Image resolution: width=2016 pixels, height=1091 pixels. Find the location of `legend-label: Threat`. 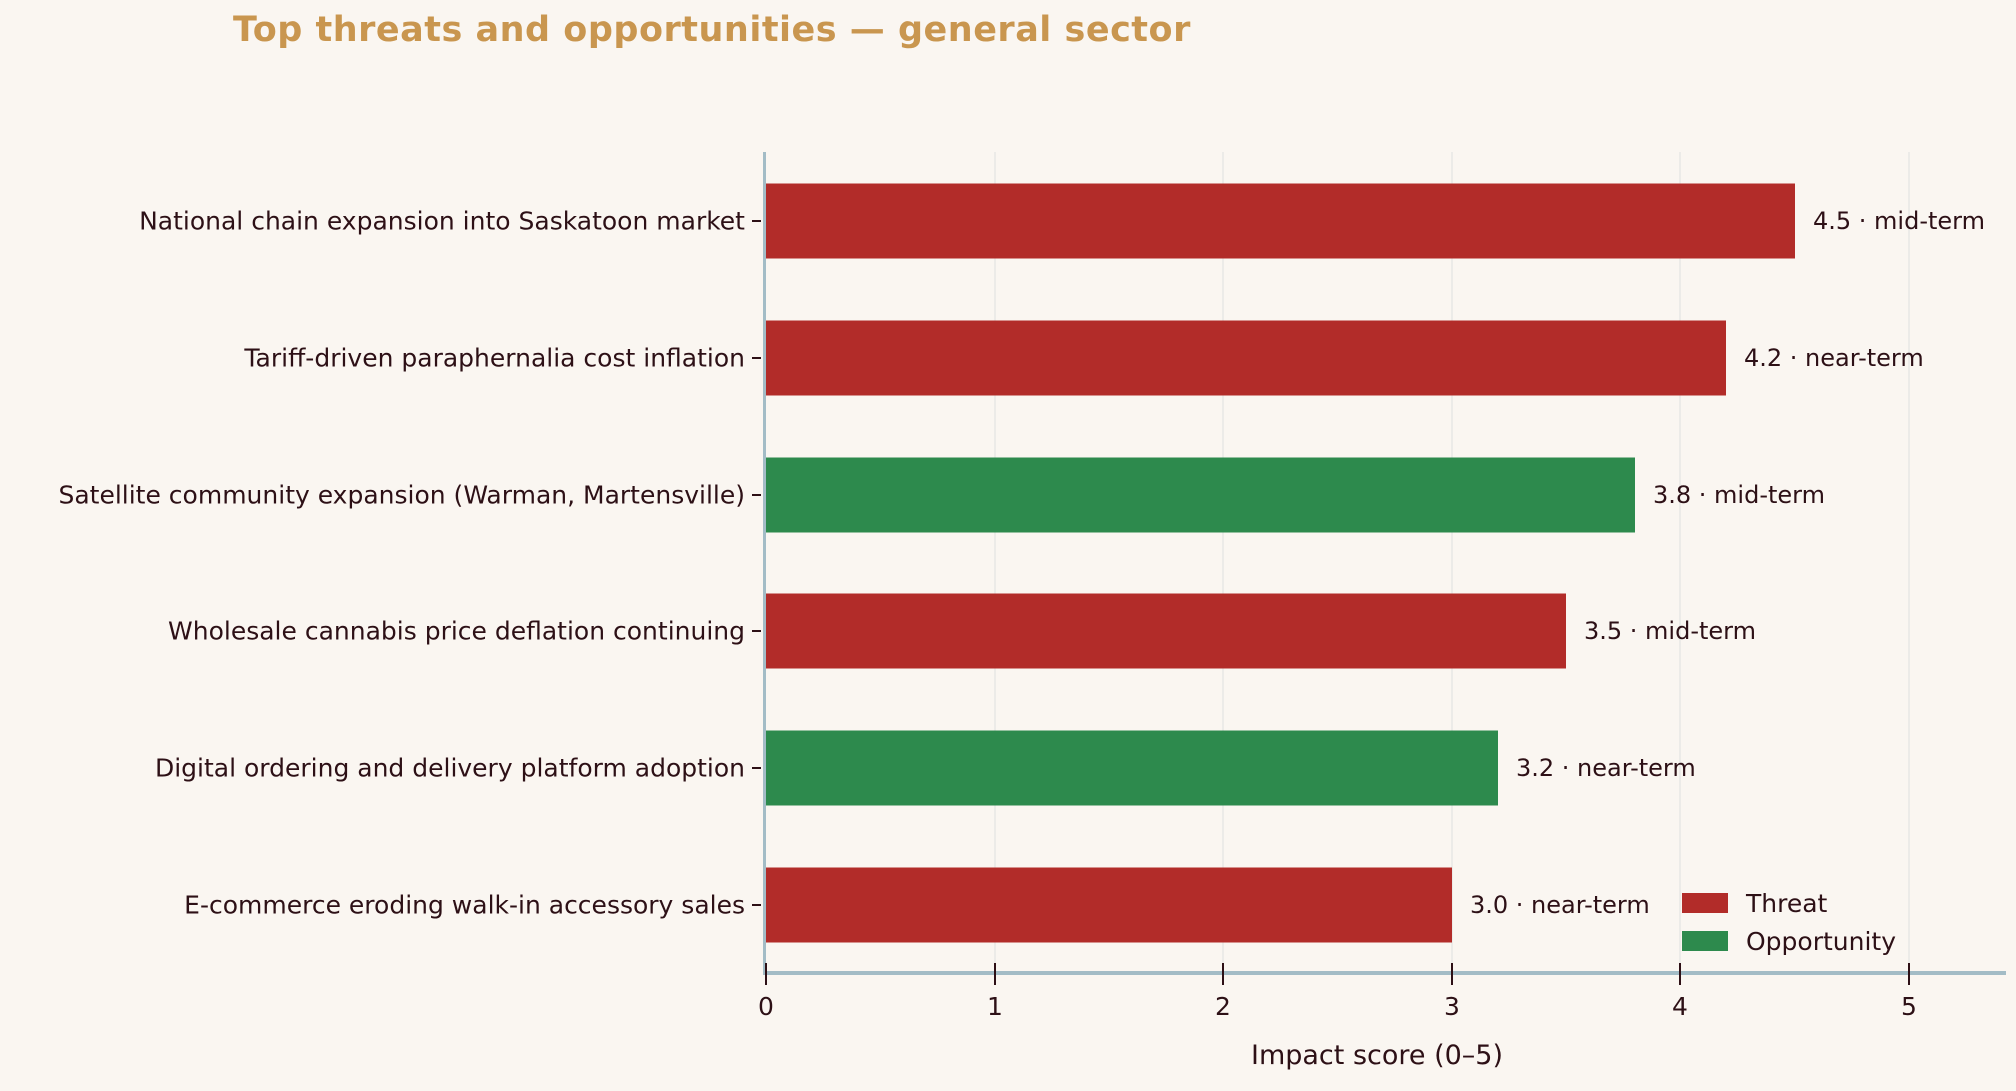

legend-label: Threat is located at coordinates (1787, 903).